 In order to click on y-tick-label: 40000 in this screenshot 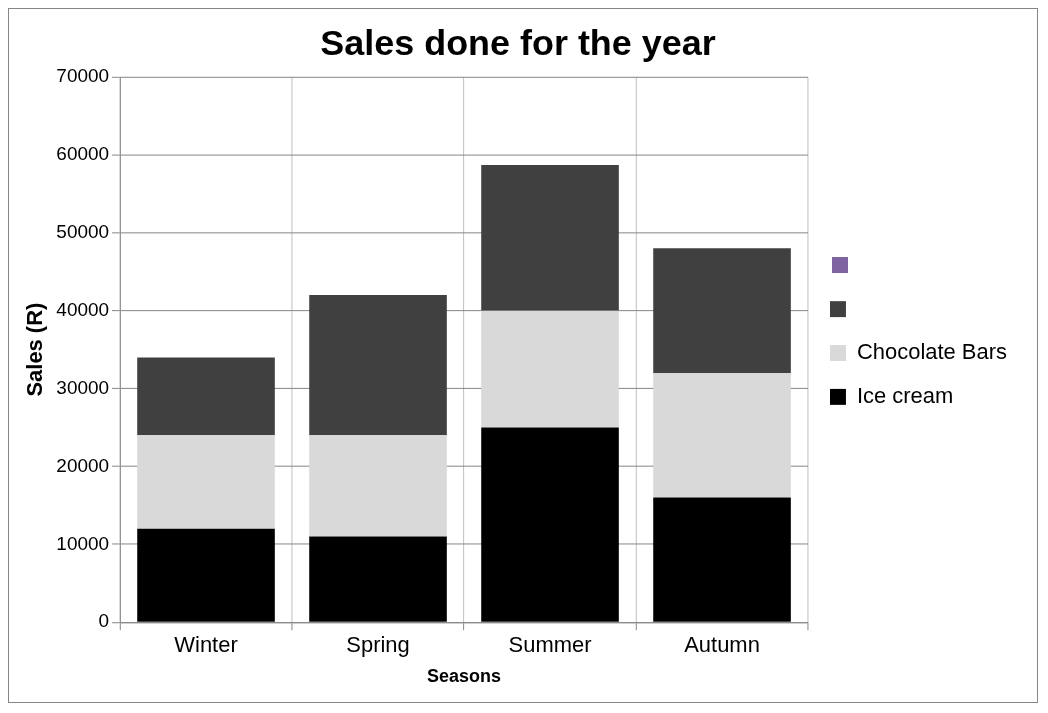, I will do `click(83, 309)`.